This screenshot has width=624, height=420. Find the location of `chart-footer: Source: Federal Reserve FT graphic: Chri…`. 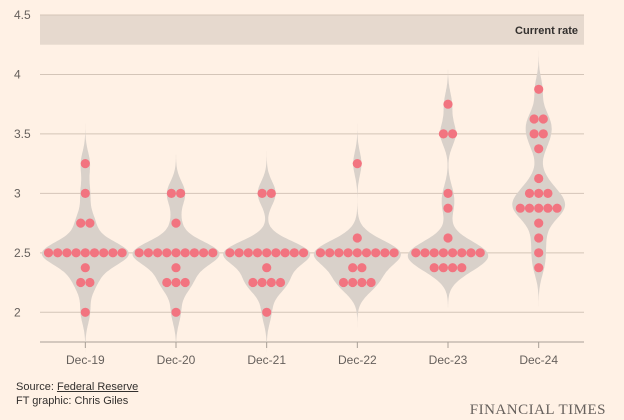

chart-footer: Source: Federal Reserve FT graphic: Chri… is located at coordinates (77, 394).